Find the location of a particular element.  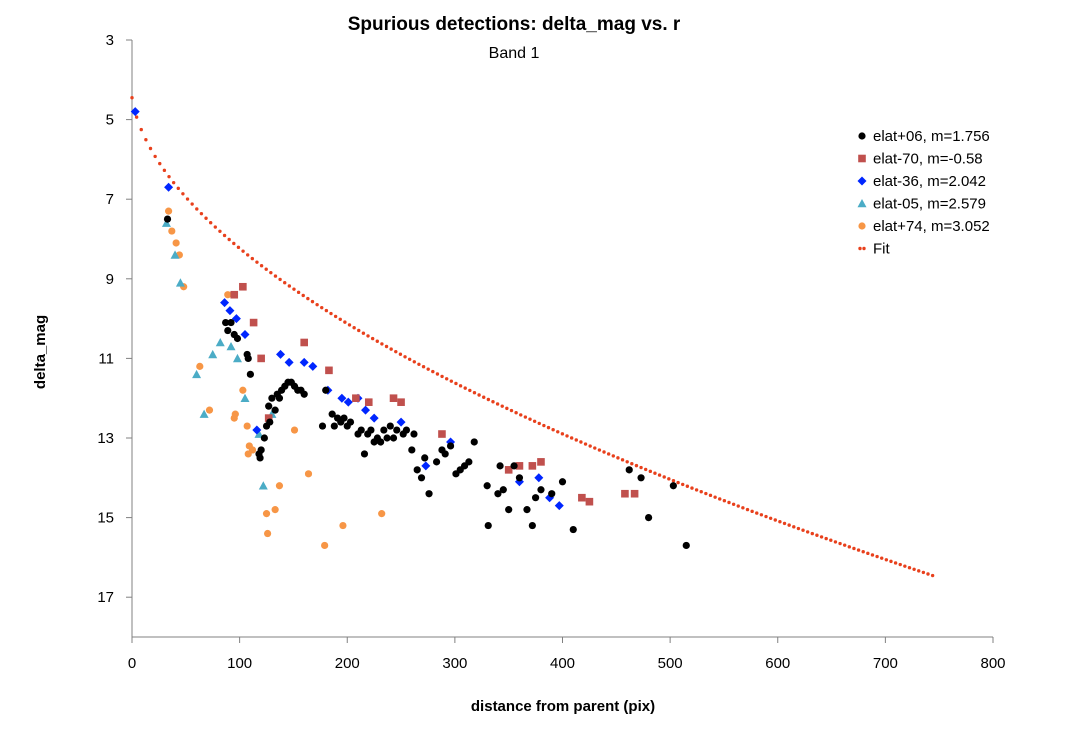

y-tick-label: 3 is located at coordinates (110, 40).